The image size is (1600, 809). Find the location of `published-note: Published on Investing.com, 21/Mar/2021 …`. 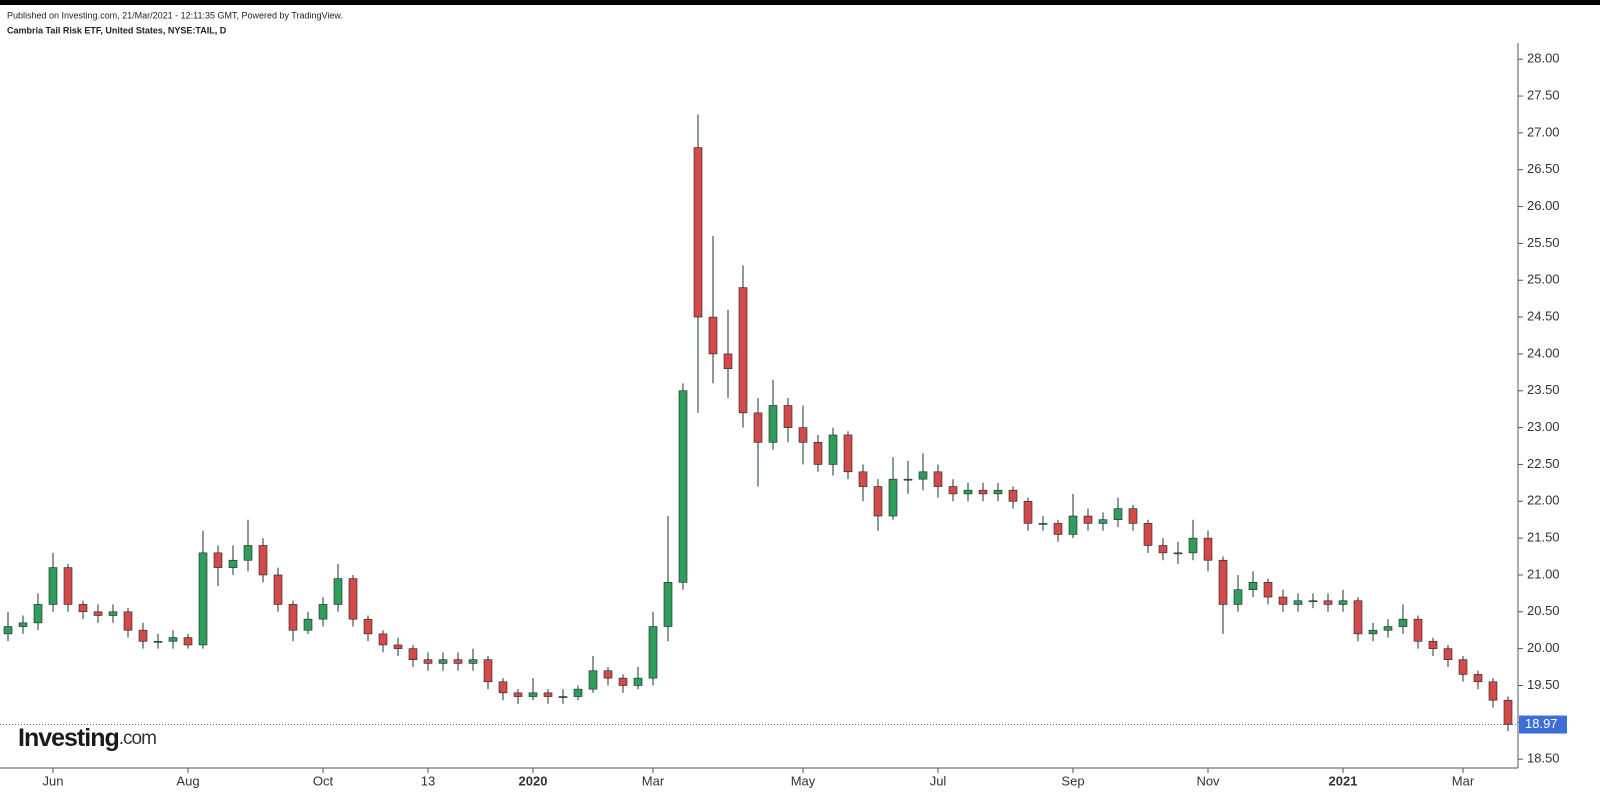

published-note: Published on Investing.com, 21/Mar/2021 … is located at coordinates (175, 15).